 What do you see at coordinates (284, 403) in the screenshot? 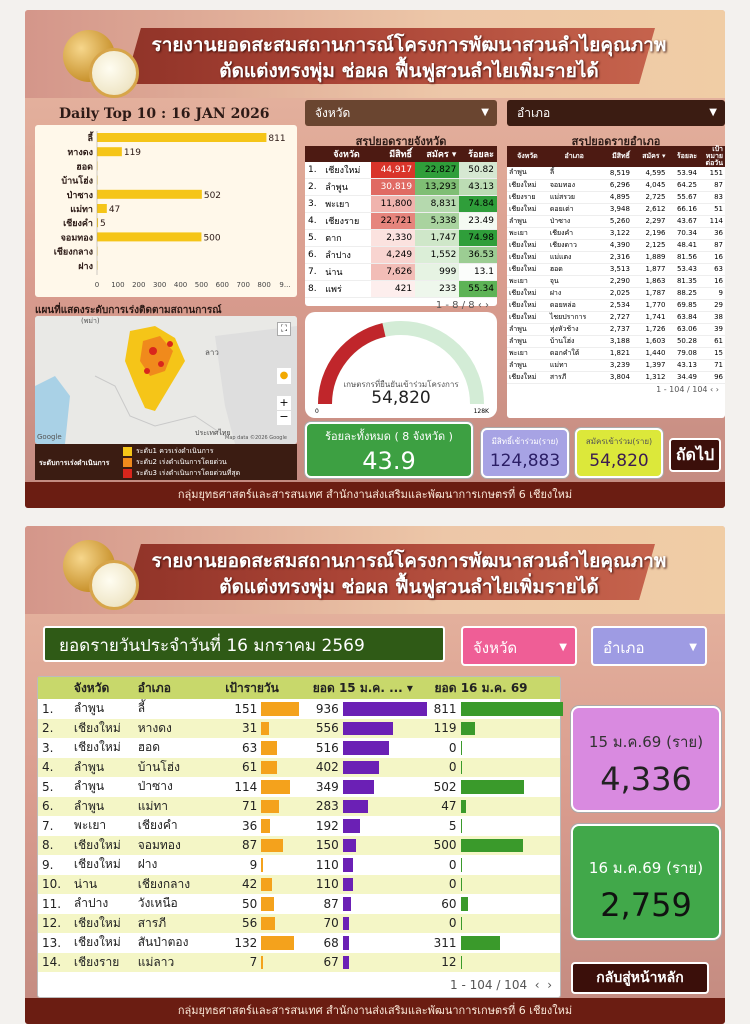
I see `zoom-in-button: +` at bounding box center [284, 403].